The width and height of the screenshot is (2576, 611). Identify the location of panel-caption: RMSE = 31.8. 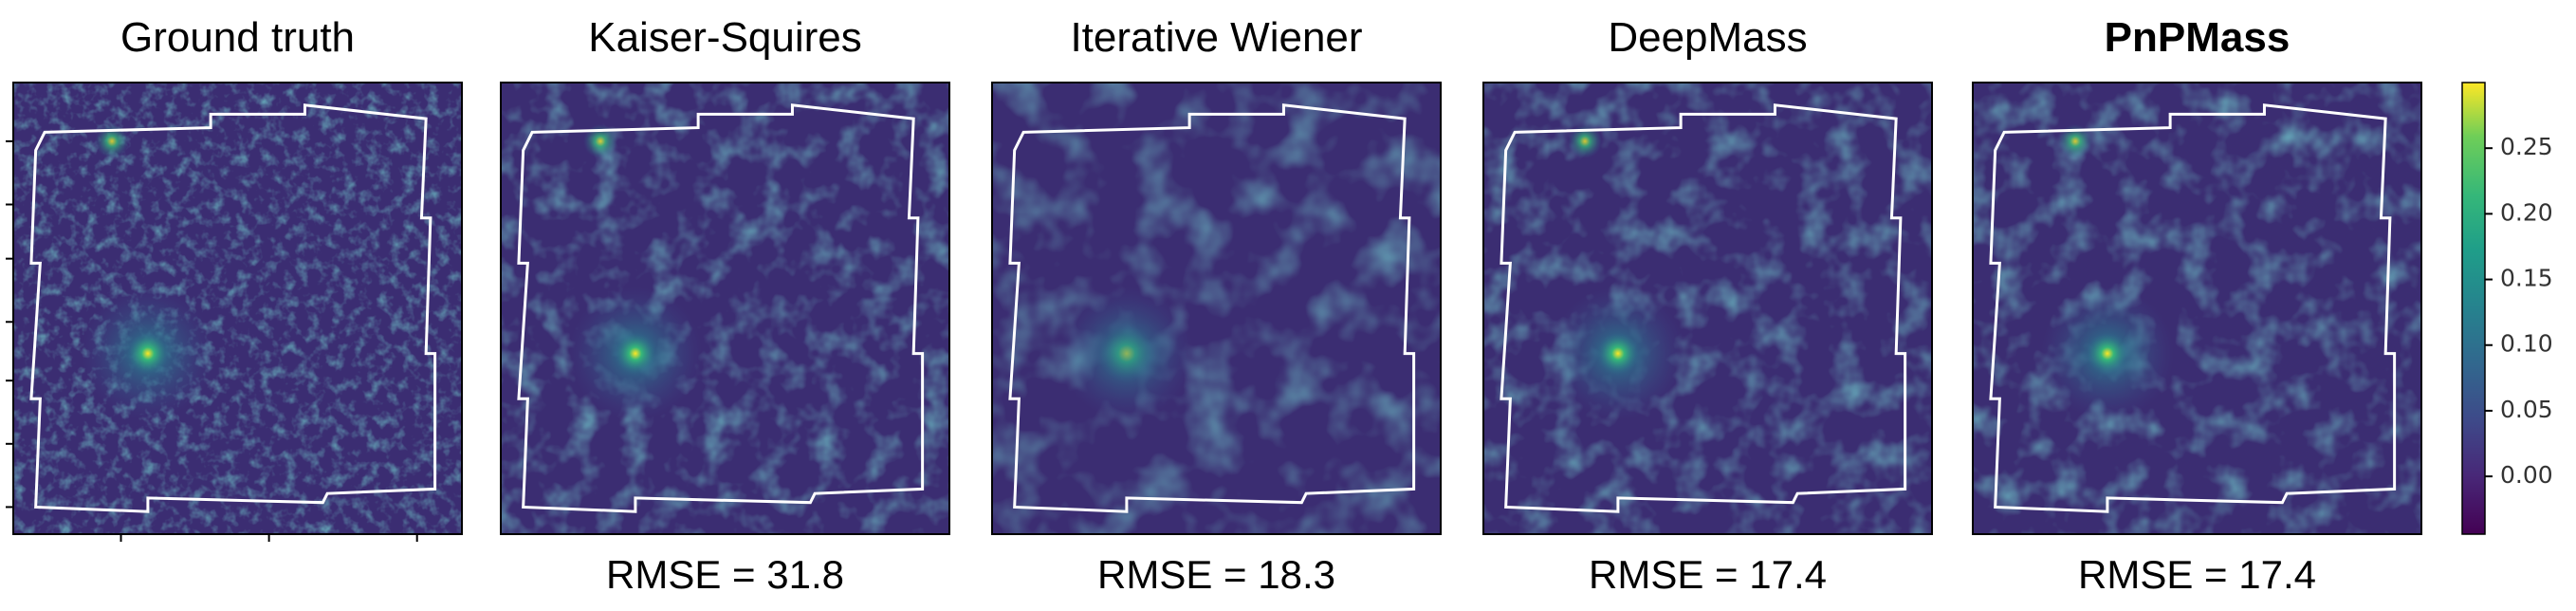
(725, 574).